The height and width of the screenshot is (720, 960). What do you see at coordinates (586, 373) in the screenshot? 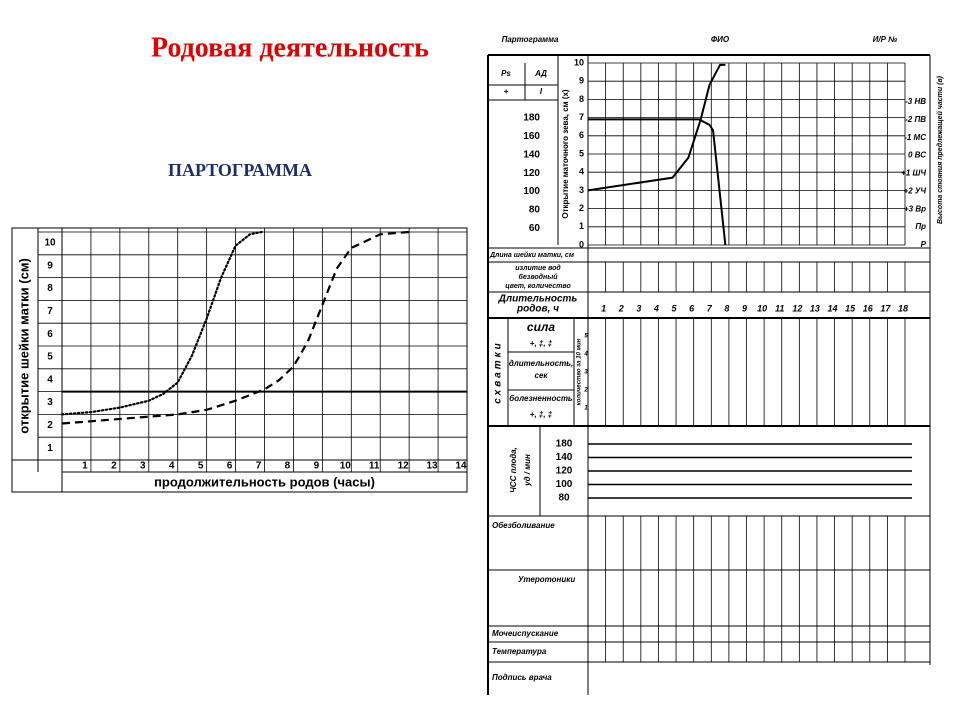
I see `count-scale: 3` at bounding box center [586, 373].